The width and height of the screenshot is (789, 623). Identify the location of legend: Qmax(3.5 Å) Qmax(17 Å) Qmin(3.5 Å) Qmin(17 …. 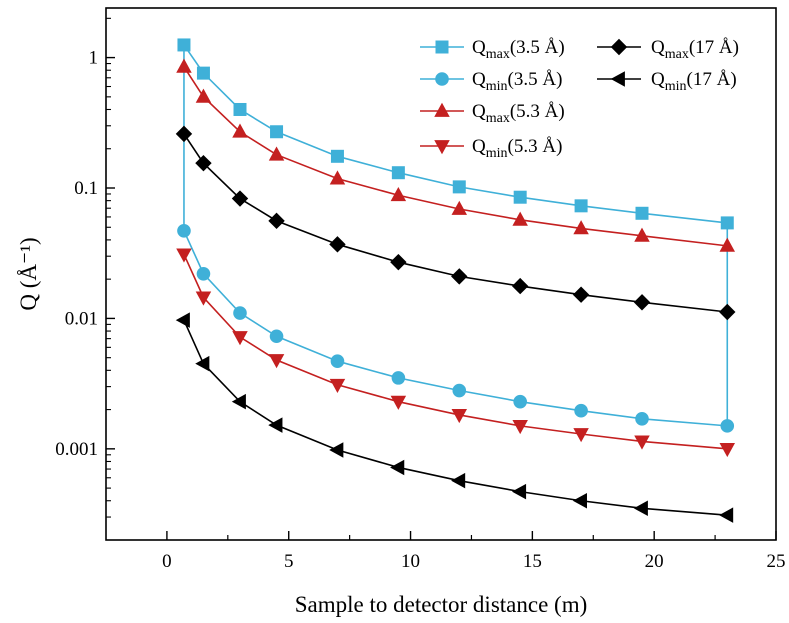
(579, 99).